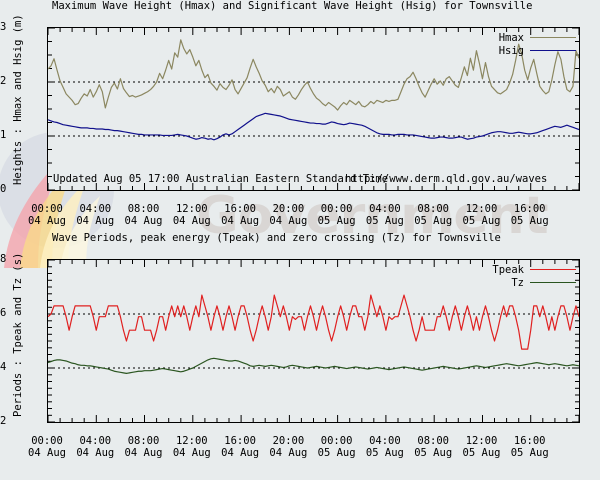  I want to click on y-tick-label: 6, so click(3, 313).